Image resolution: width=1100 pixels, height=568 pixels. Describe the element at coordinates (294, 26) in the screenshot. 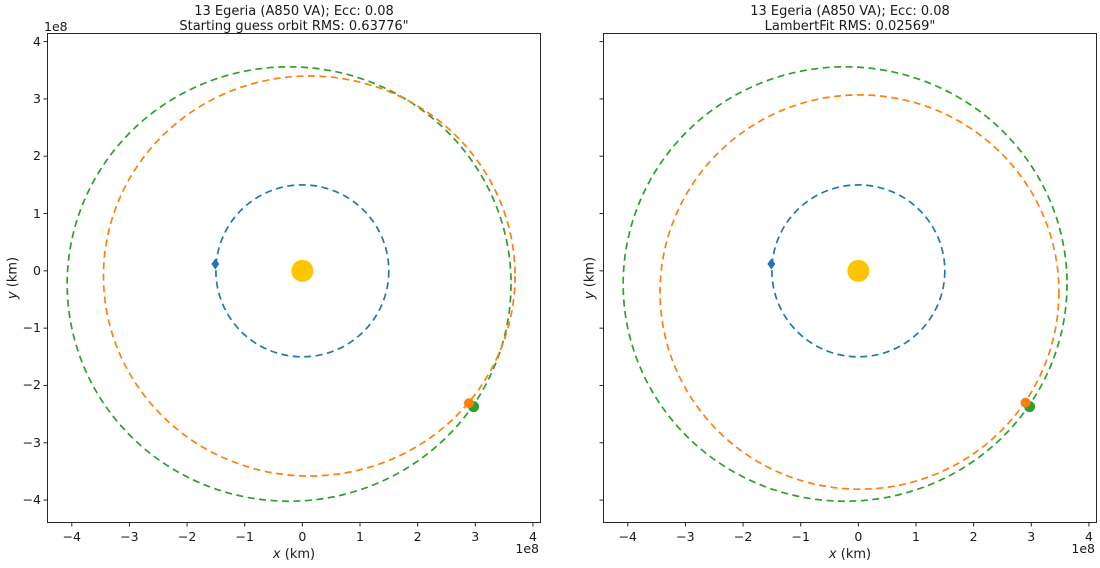

I see `left-plot-title-line2: Starting guess orbit RMS: 0.63776"` at that location.